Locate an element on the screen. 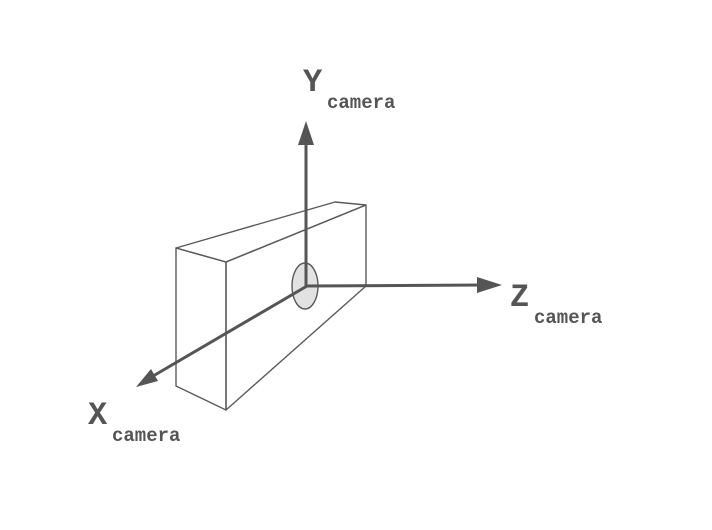 This screenshot has height=530, width=712. camera-front-face is located at coordinates (201, 329).